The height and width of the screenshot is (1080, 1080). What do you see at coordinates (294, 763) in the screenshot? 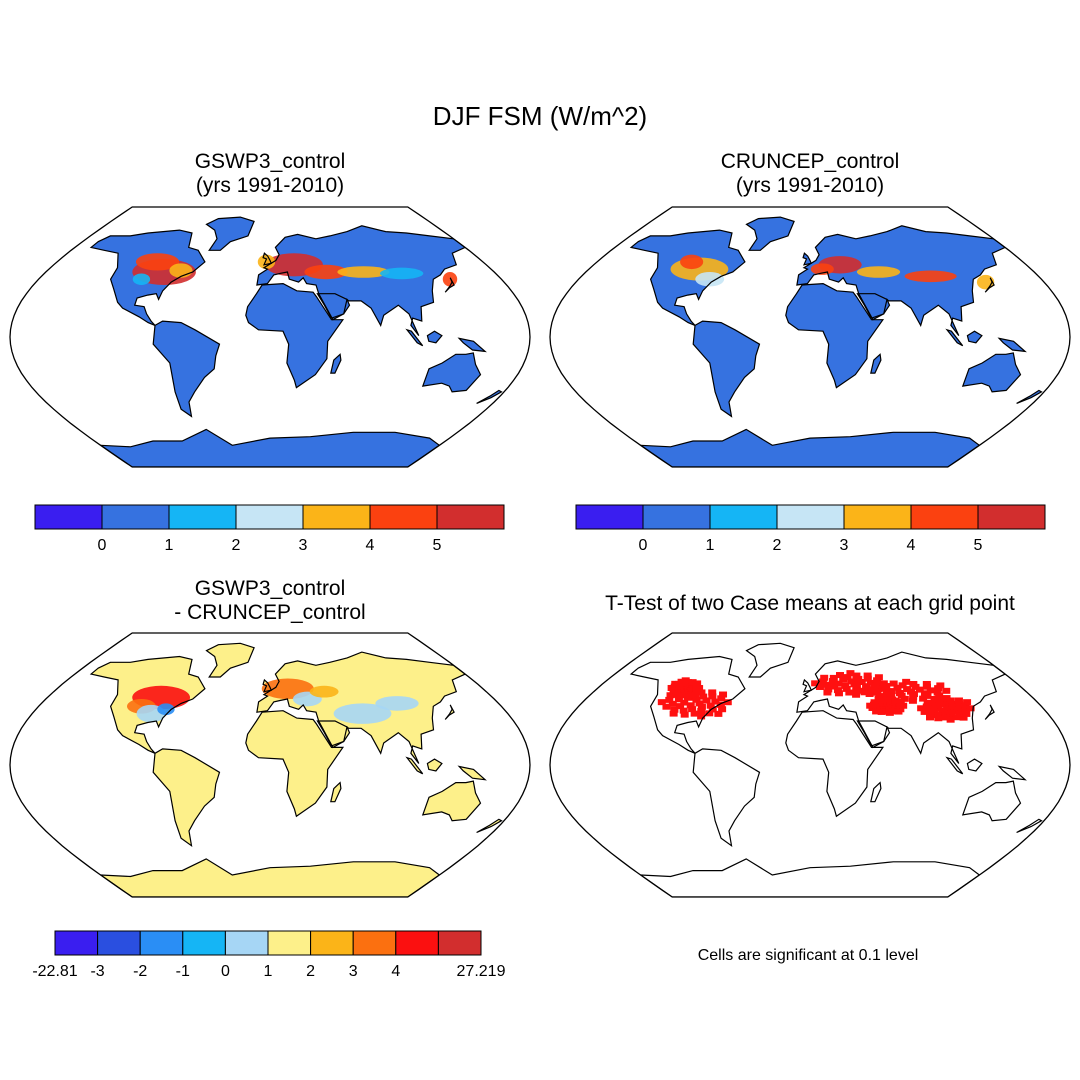
I see `difference-land-africa` at bounding box center [294, 763].